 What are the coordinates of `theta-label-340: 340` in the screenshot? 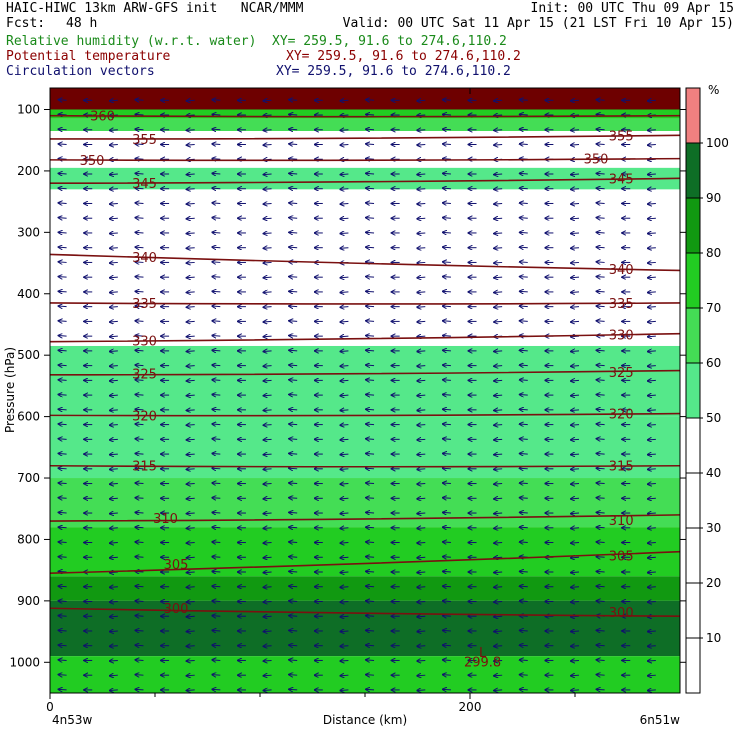 It's located at (144, 258).